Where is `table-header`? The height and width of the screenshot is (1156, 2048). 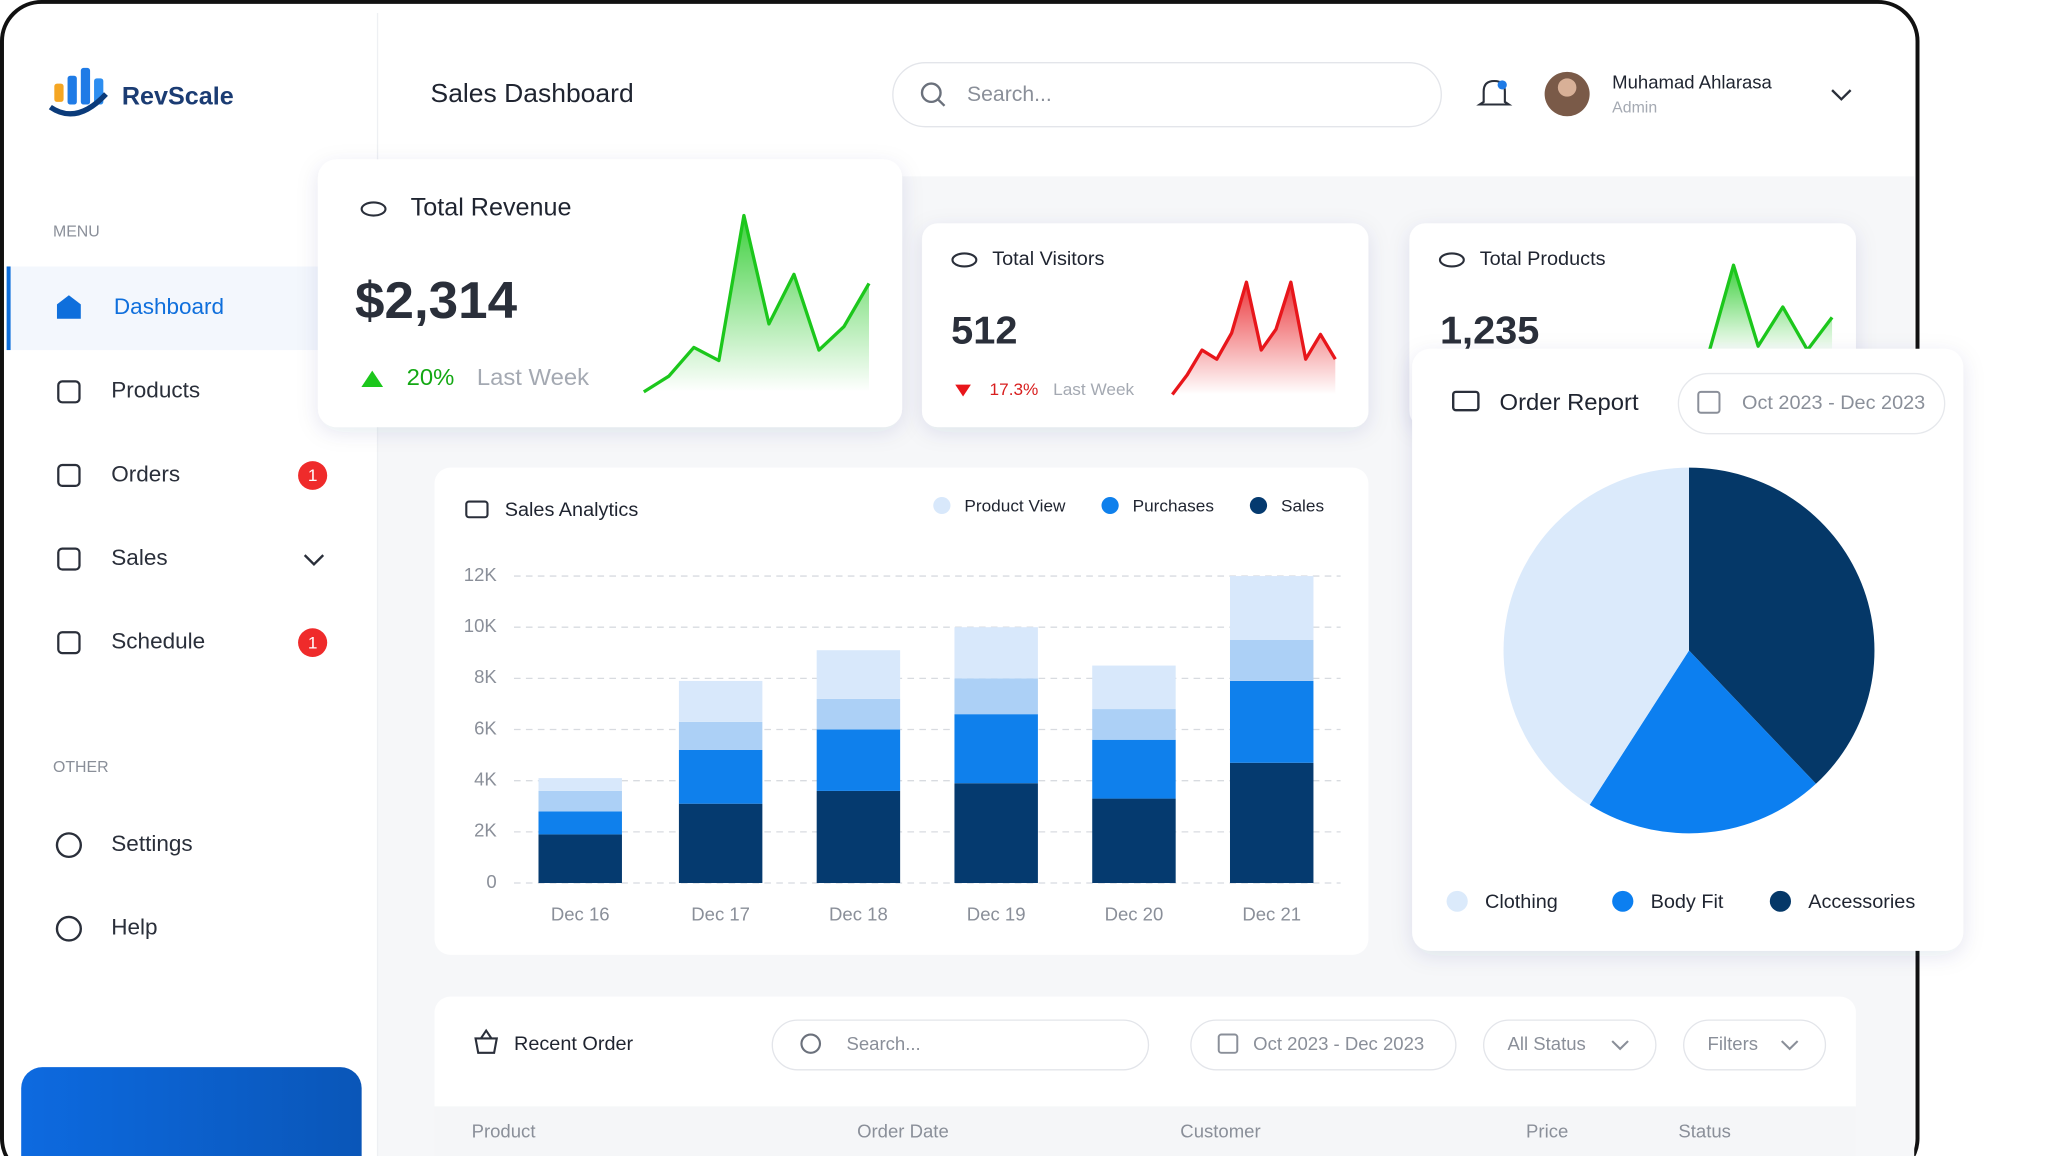 table-header is located at coordinates (1145, 1131).